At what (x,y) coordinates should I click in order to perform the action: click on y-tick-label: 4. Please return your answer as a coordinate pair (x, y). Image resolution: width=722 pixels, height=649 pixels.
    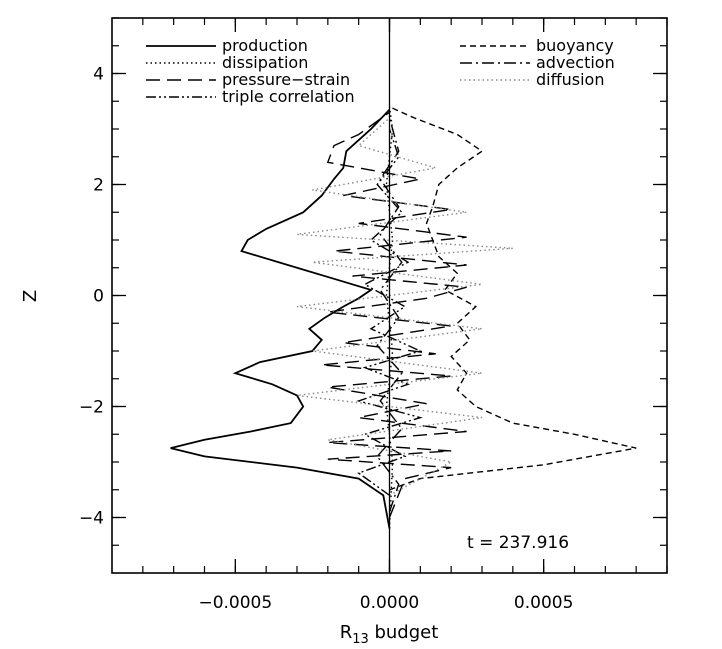
    Looking at the image, I should click on (98, 75).